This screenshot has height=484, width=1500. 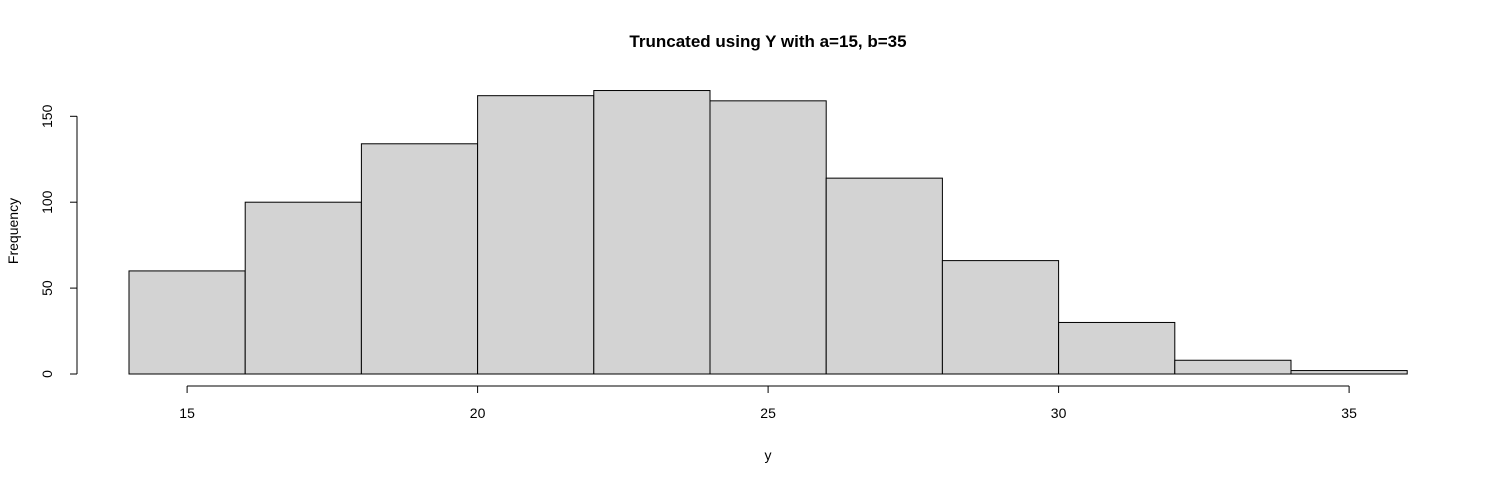 I want to click on x-tick-label: 30, so click(x=1059, y=413).